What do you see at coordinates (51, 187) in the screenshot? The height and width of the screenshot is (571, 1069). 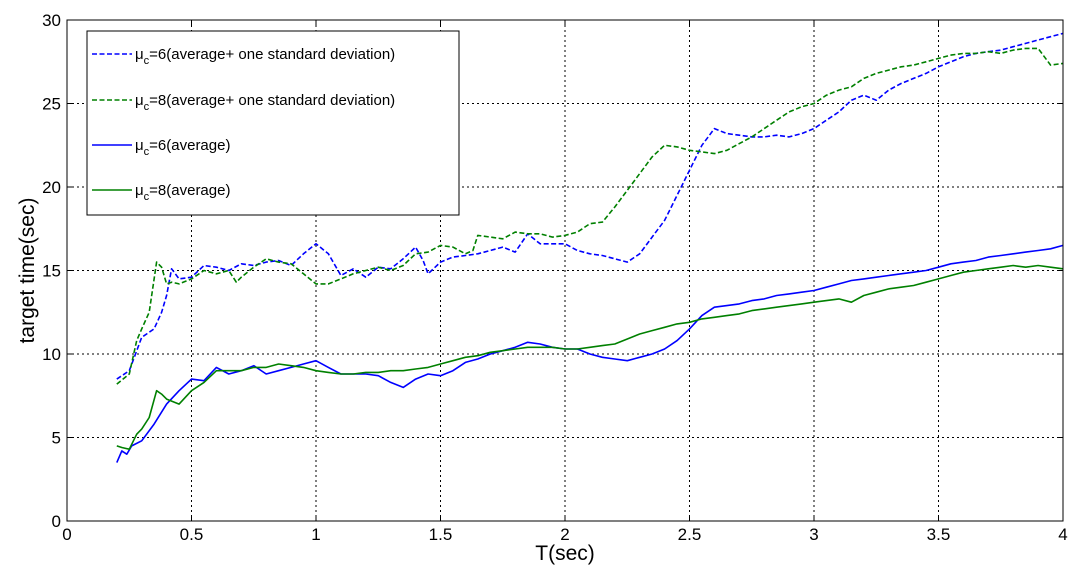 I see `y-tick-label: 20` at bounding box center [51, 187].